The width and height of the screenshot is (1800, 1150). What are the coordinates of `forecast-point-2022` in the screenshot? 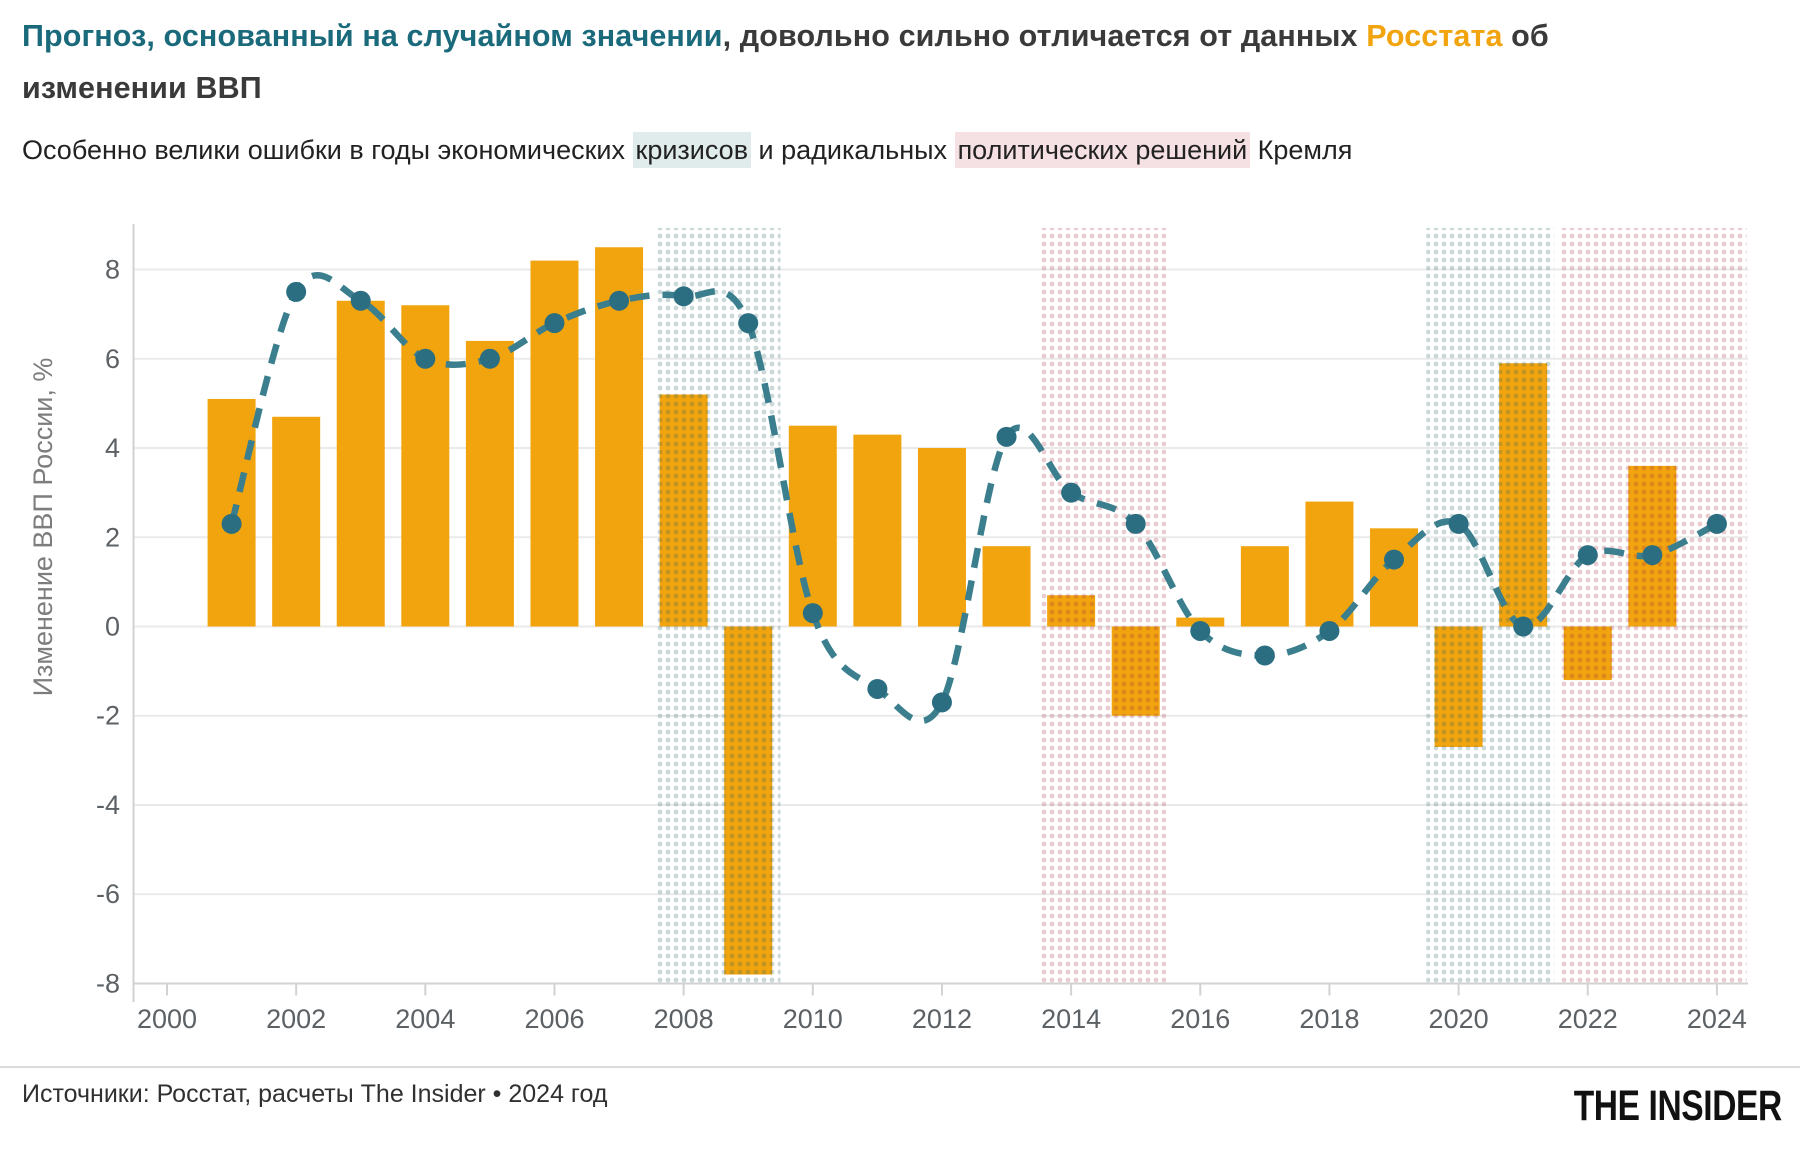 It's located at (1587, 555).